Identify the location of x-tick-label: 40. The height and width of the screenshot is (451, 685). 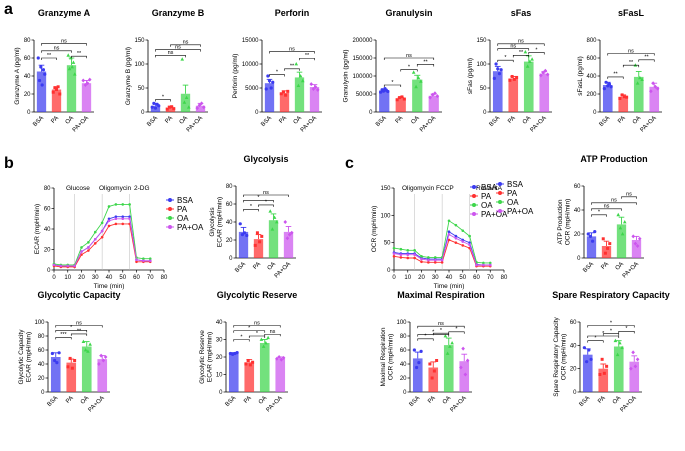
(109, 278).